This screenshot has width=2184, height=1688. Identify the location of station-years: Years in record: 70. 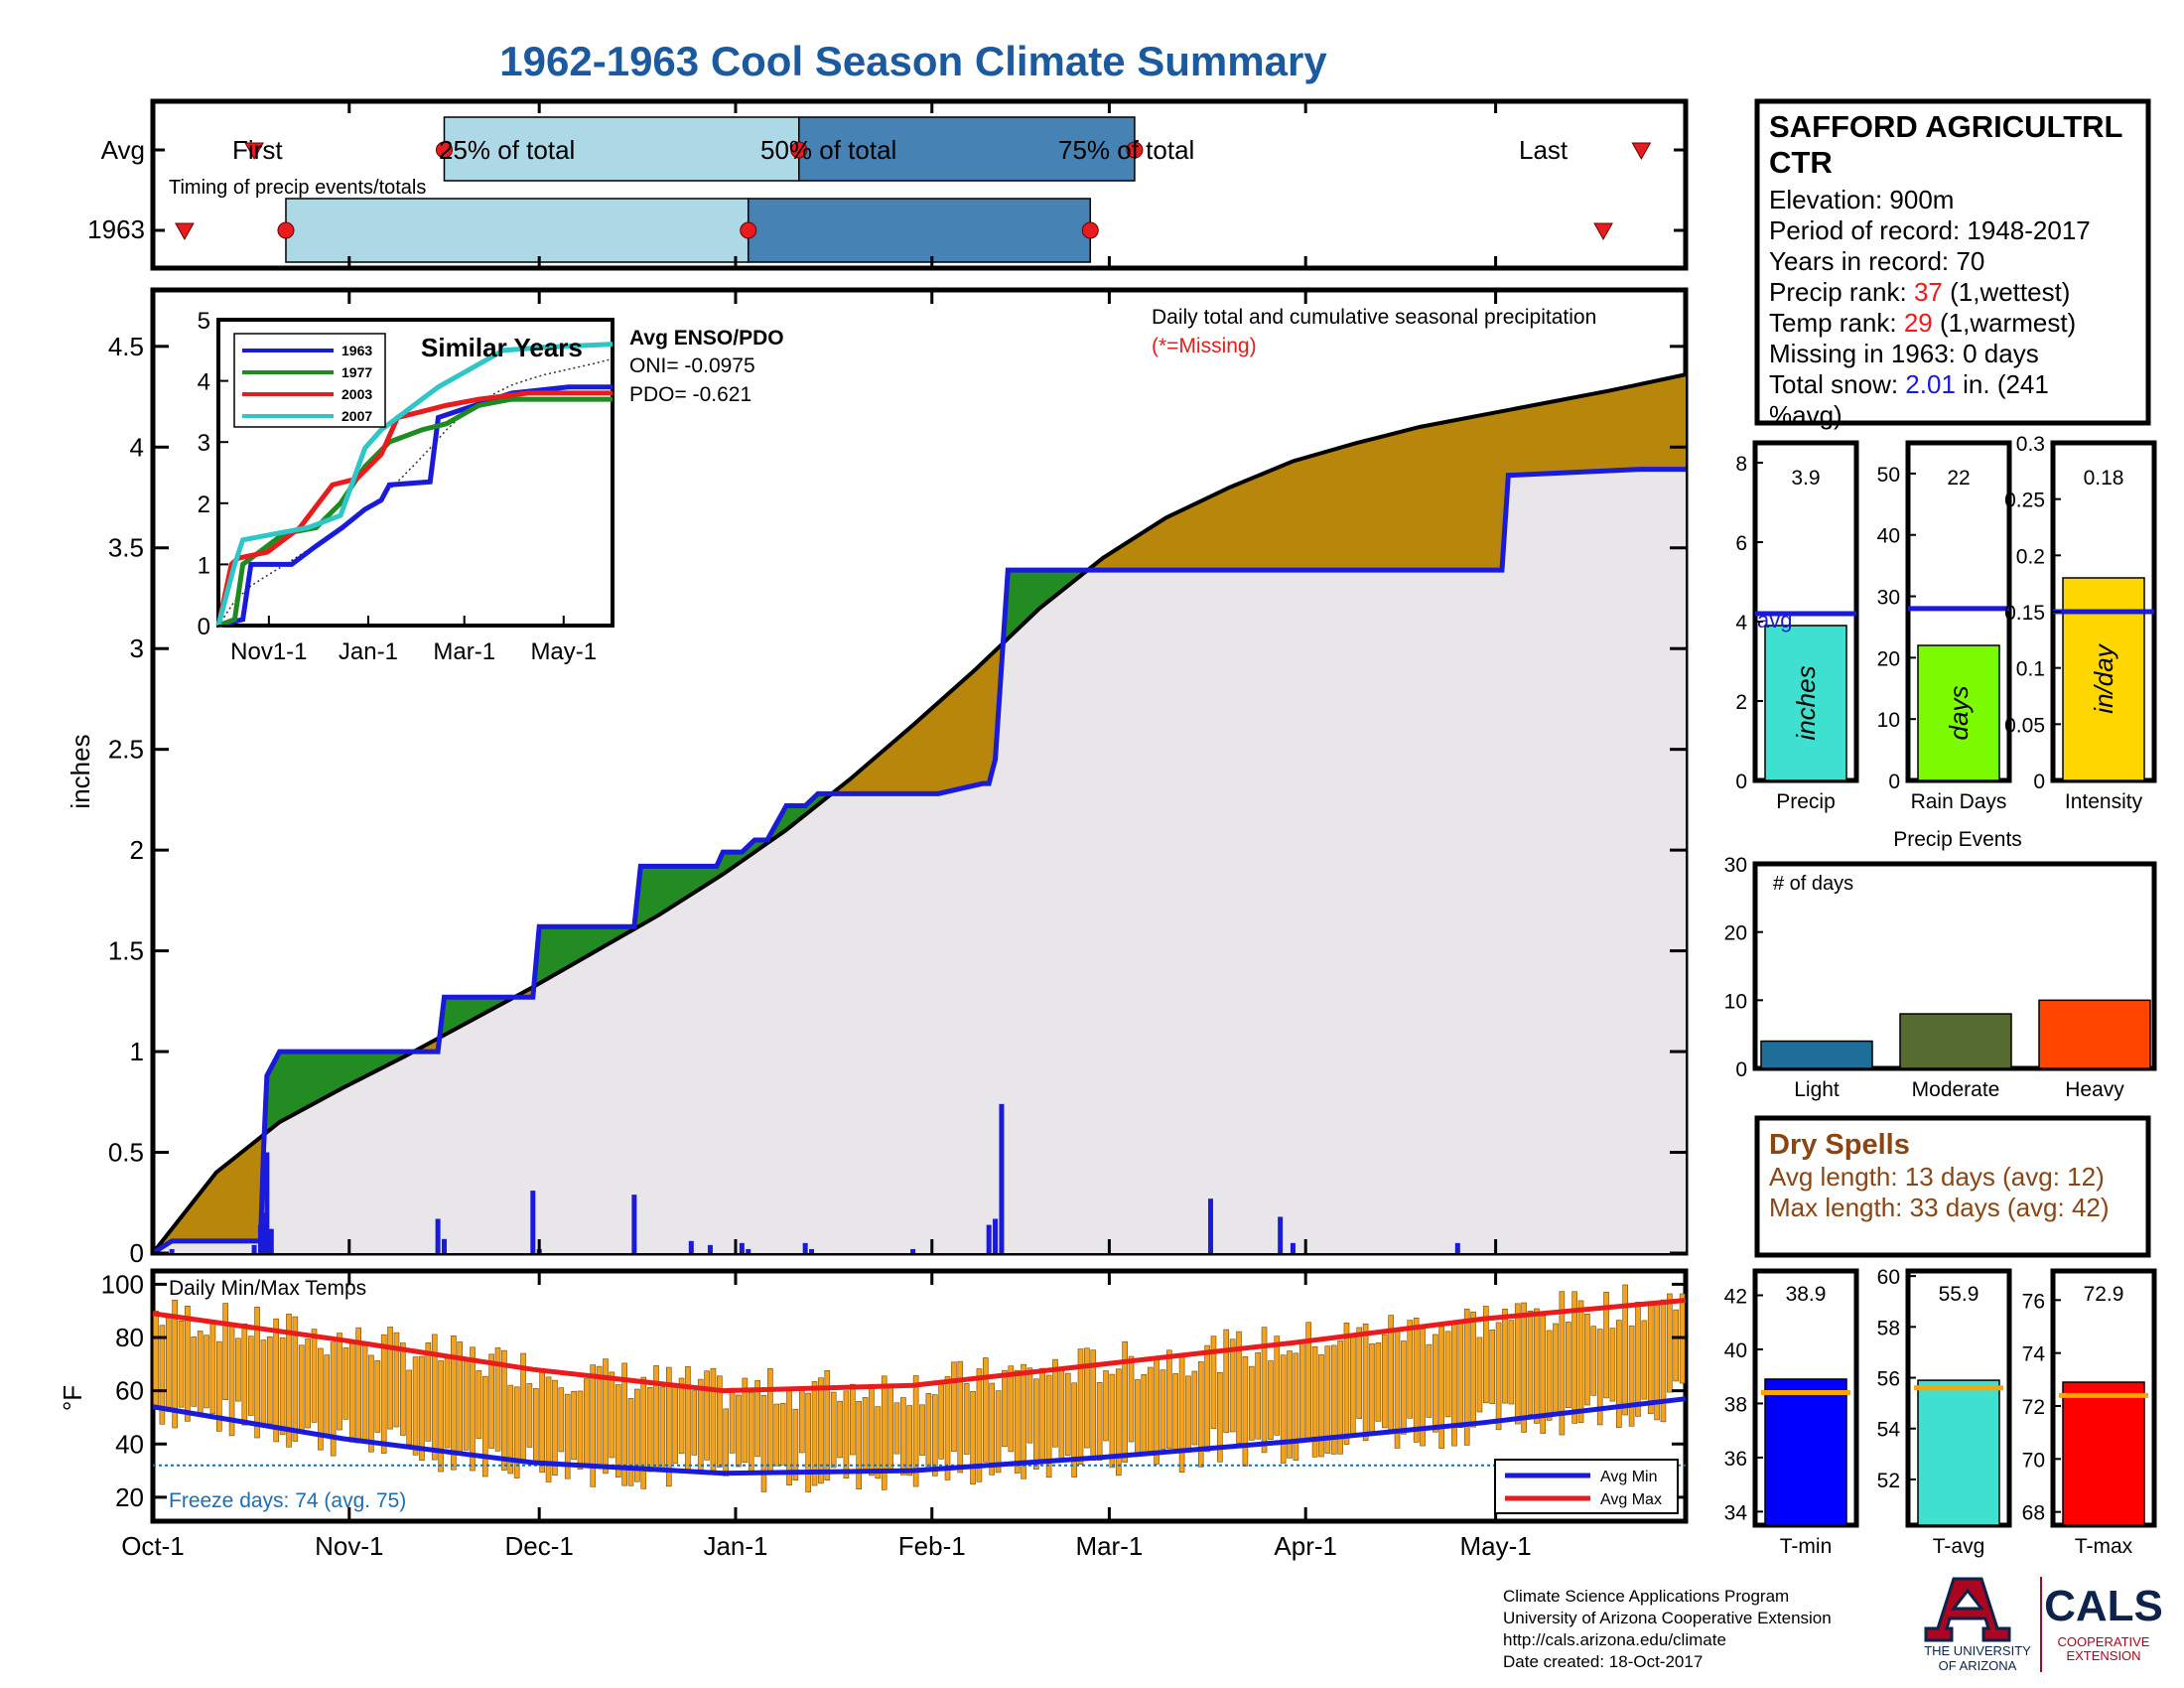
(1876, 261).